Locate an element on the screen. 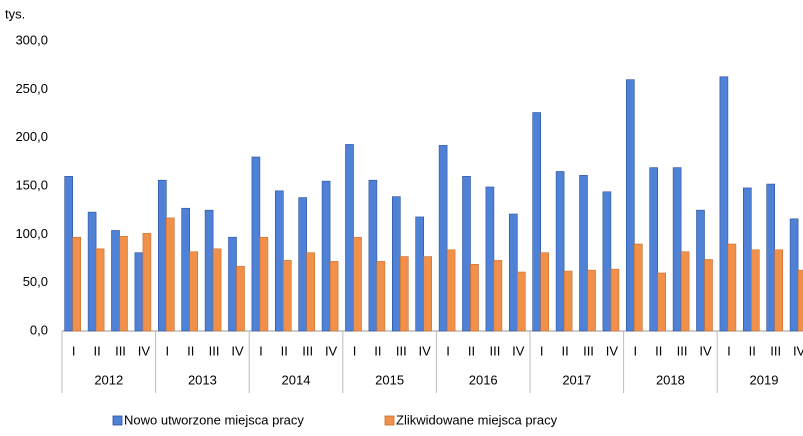 This screenshot has width=803, height=436. legend-label: Nowo utworzone miejsca pracy is located at coordinates (214, 419).